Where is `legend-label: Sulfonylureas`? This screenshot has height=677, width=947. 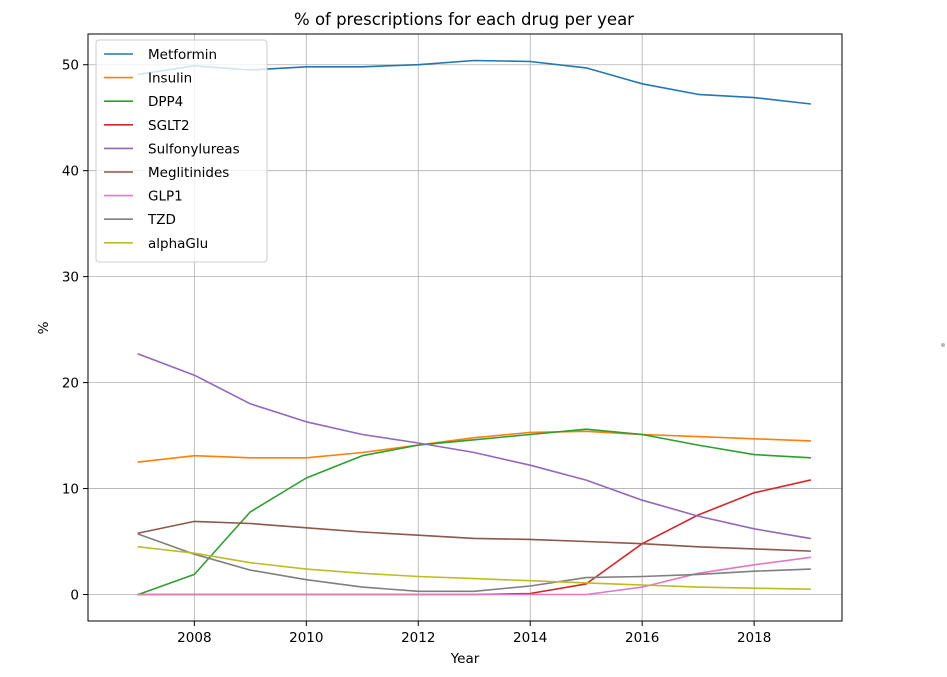 legend-label: Sulfonylureas is located at coordinates (194, 149).